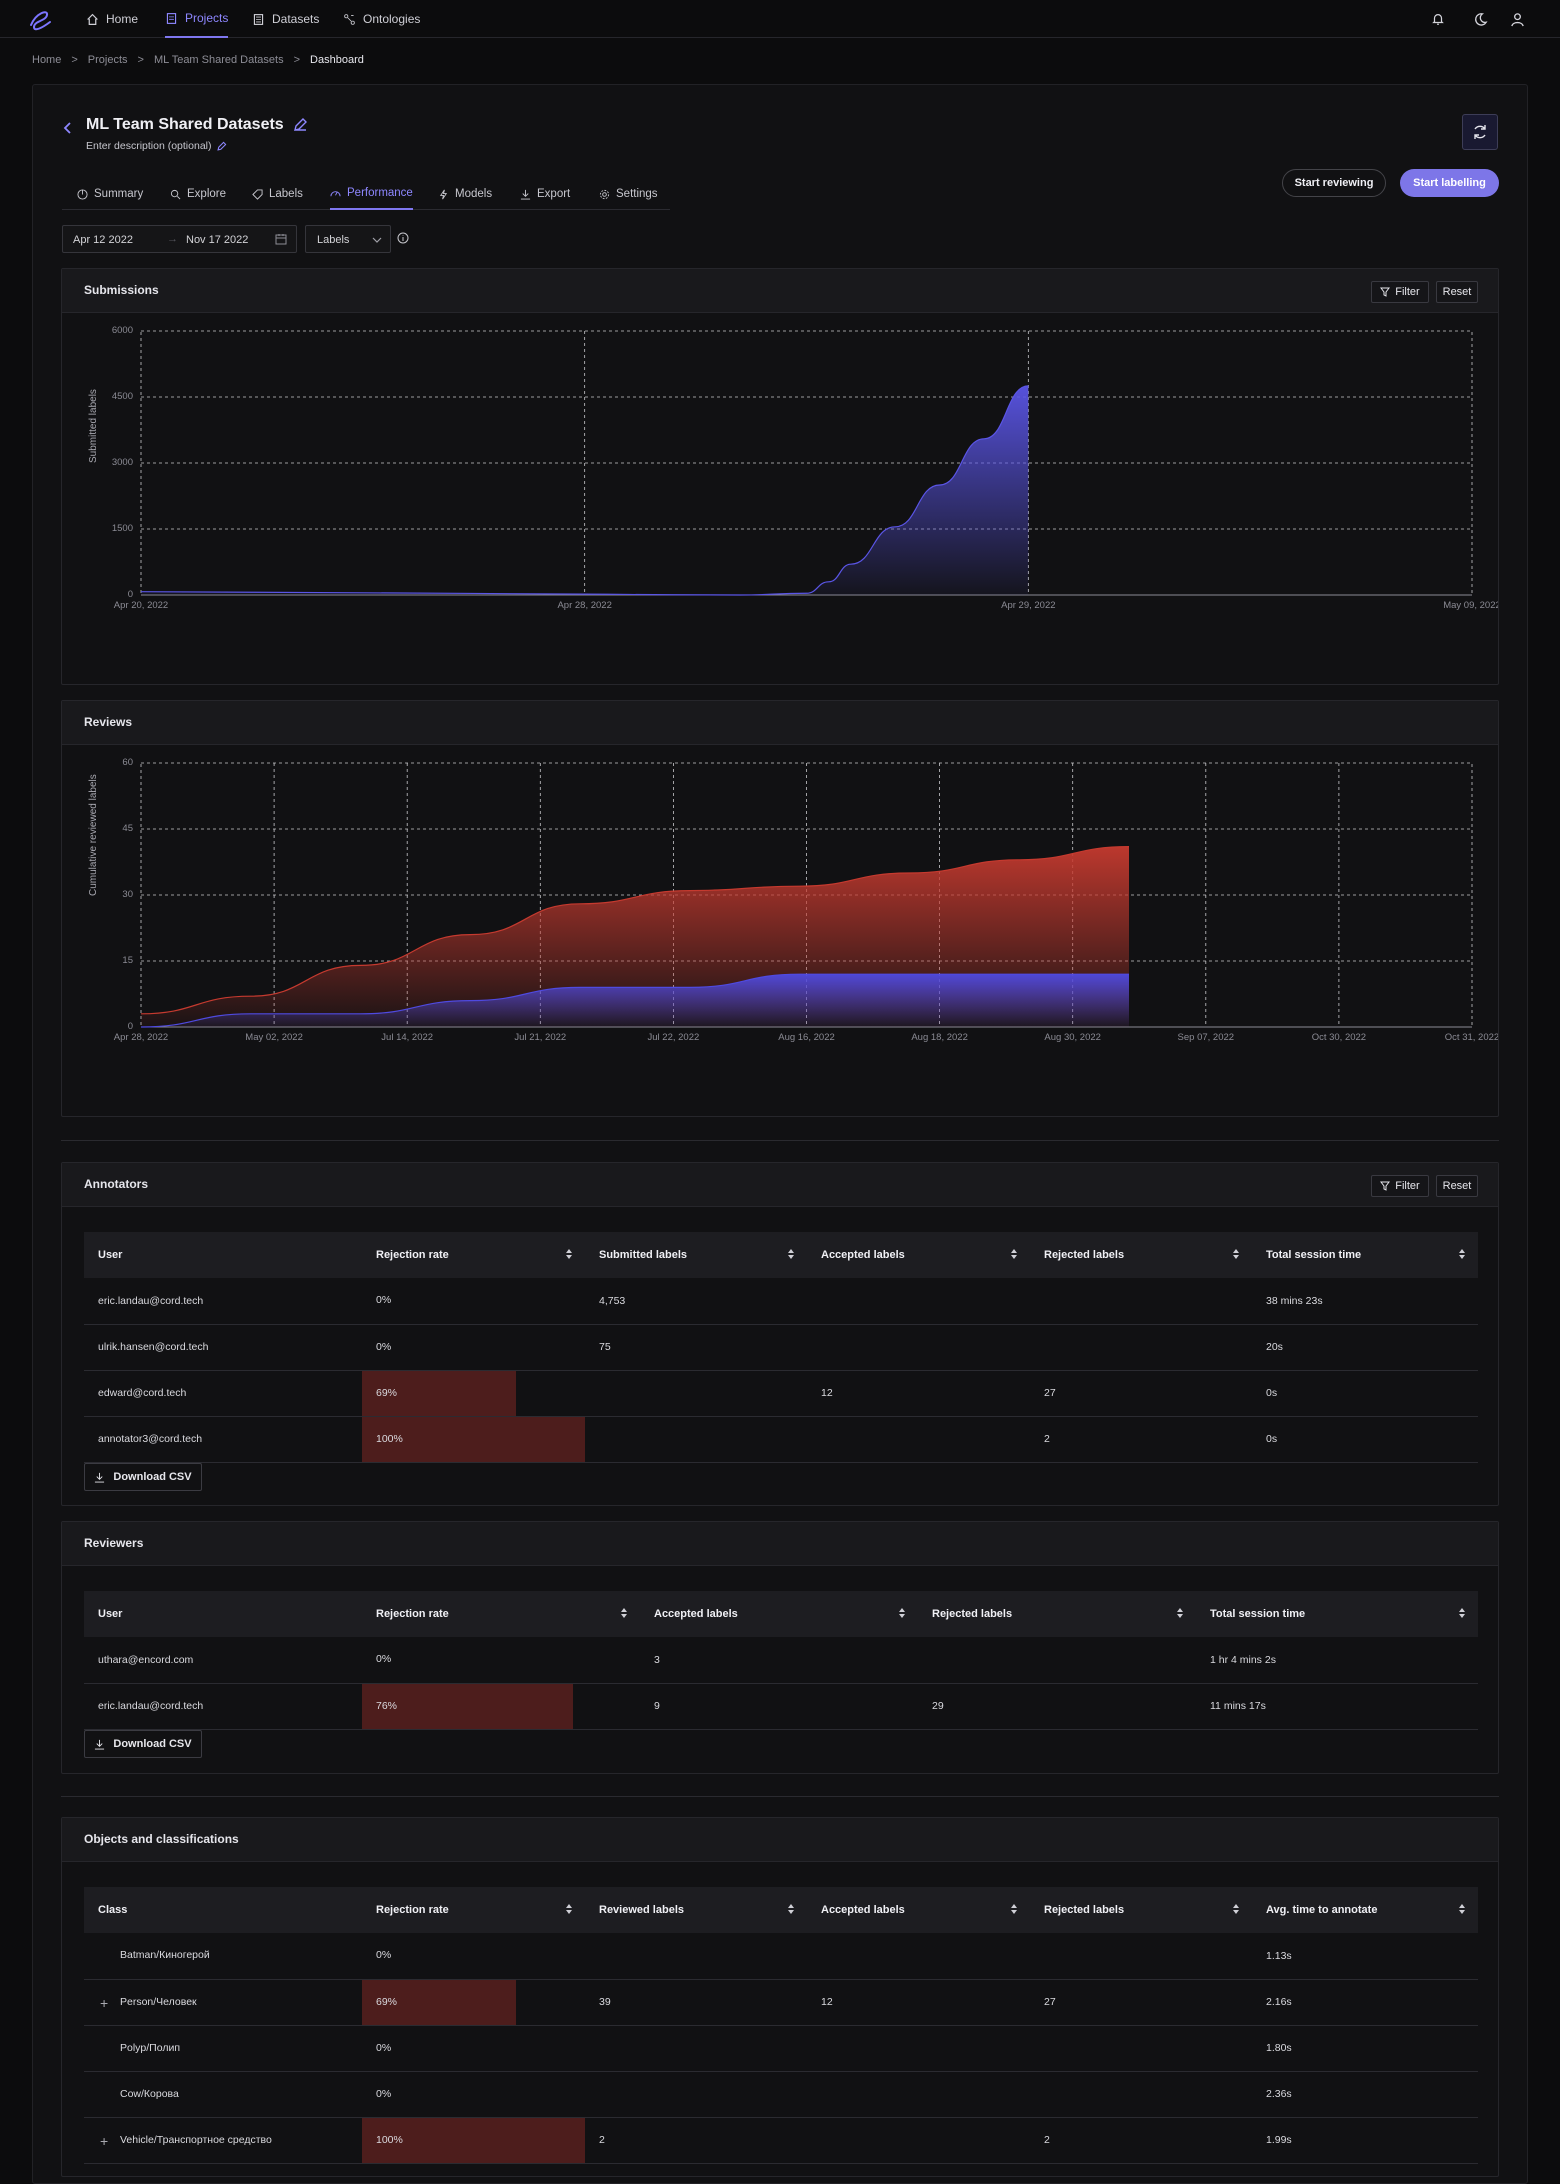 The width and height of the screenshot is (1560, 2184). I want to click on annotators-reset-button: Reset, so click(1457, 1186).